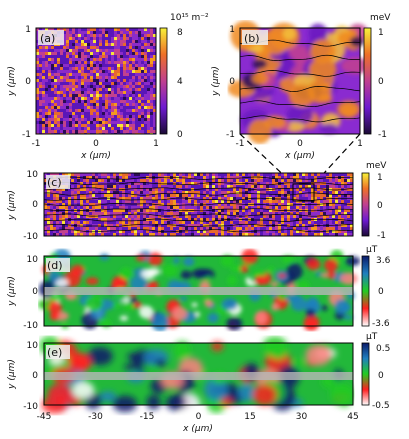  What do you see at coordinates (78, 270) in the screenshot?
I see `heatmap-blob-d` at bounding box center [78, 270].